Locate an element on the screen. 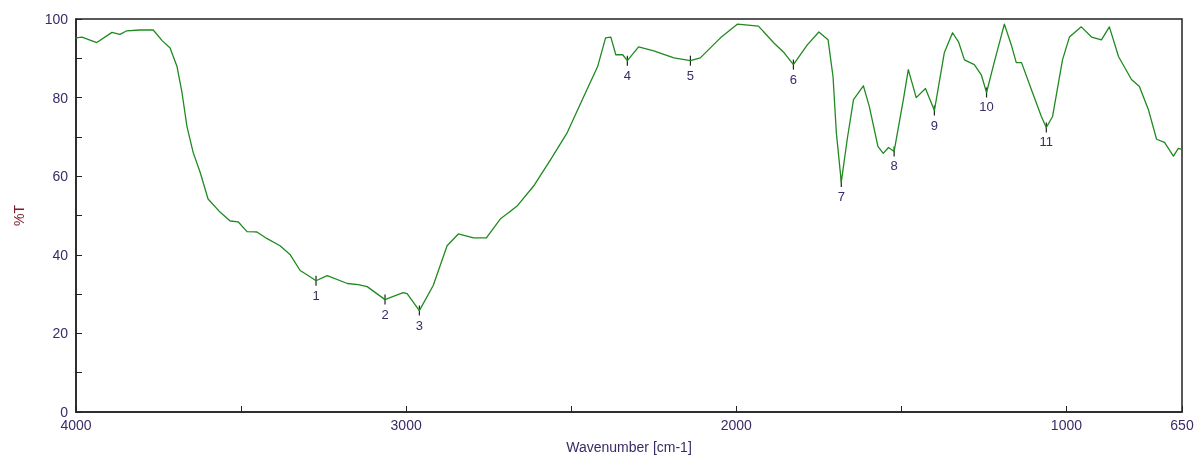 This screenshot has height=459, width=1199. annotation: 6 is located at coordinates (793, 79).